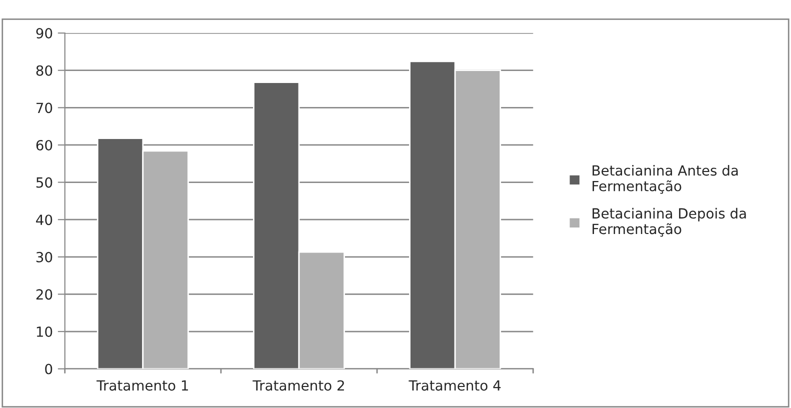  Describe the element at coordinates (454, 385) in the screenshot. I see `x-tick-label: Tratamento 4` at that location.